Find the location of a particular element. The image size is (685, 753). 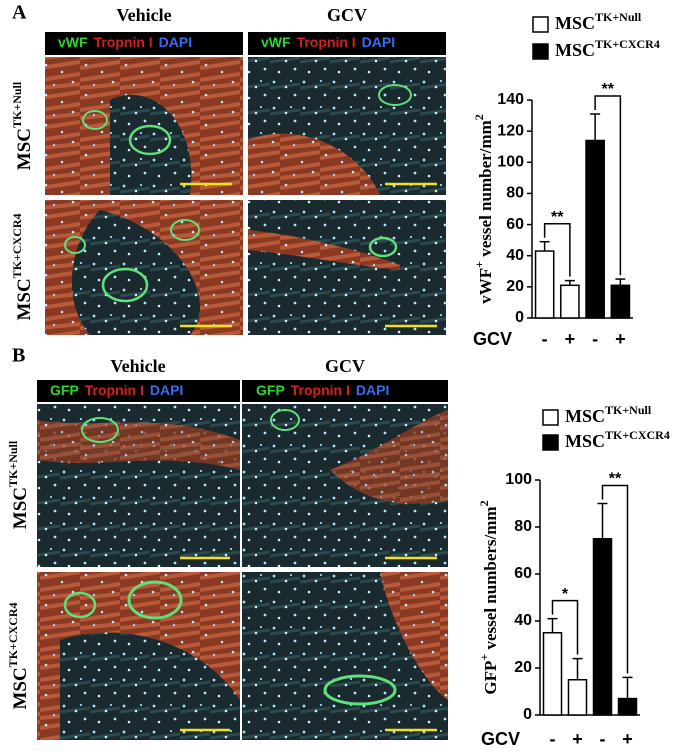

y-tick-label: 120 is located at coordinates (510, 130).